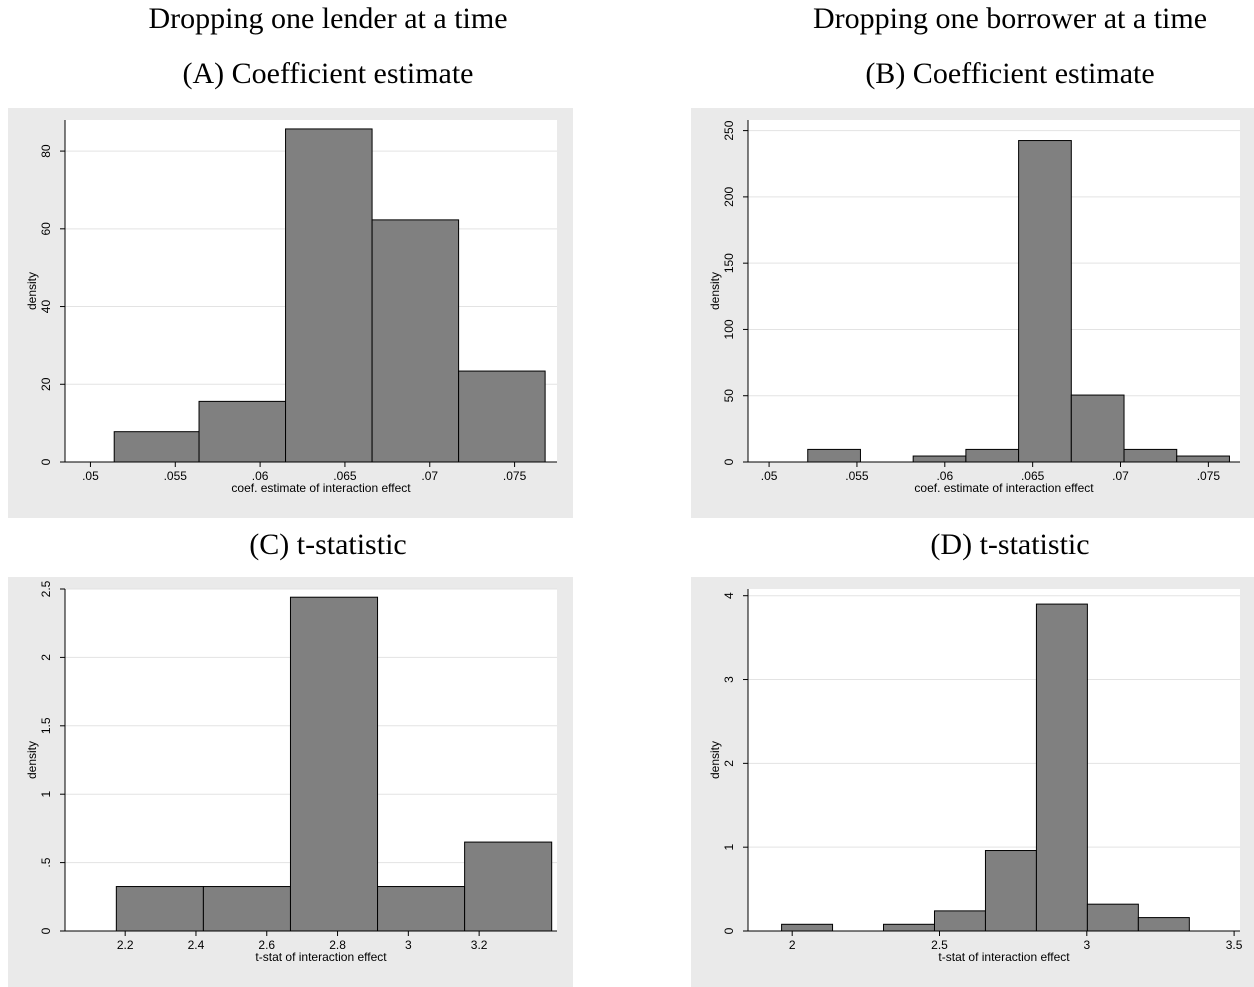  I want to click on x-tick-label: 2.2, so click(125, 945).